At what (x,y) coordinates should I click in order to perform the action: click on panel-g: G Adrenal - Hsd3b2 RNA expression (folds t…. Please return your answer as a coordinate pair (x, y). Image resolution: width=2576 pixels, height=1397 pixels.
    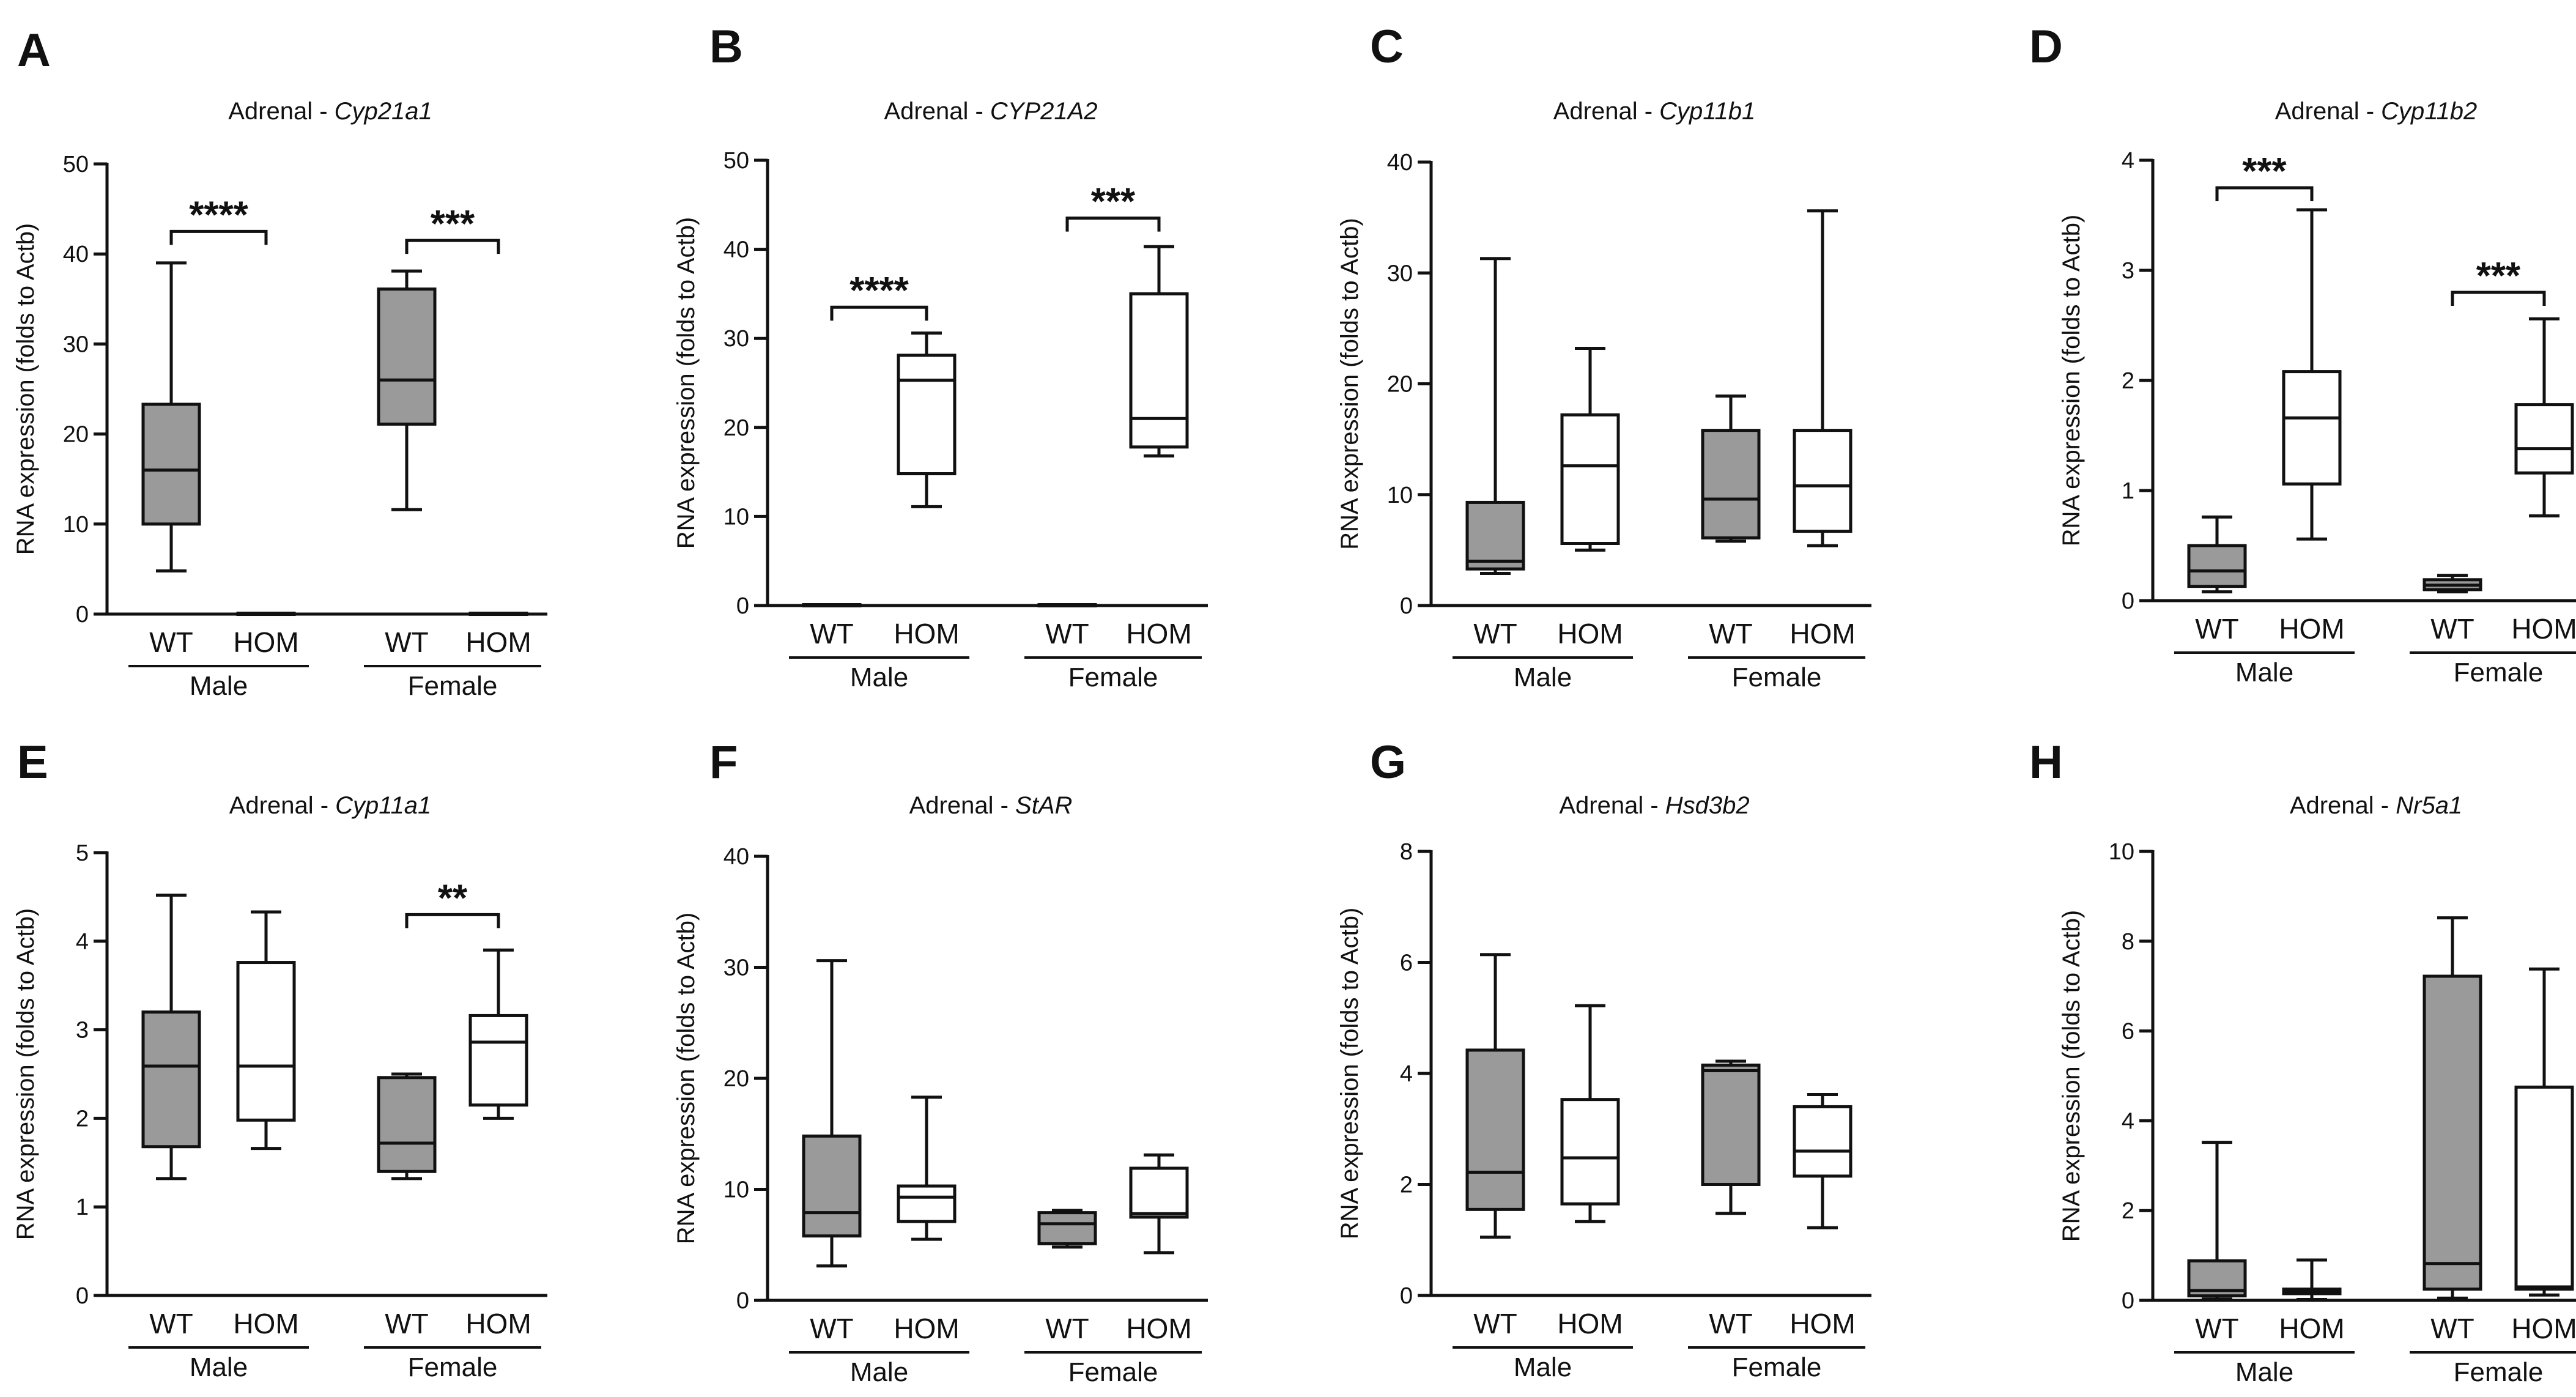
    Looking at the image, I should click on (1603, 1059).